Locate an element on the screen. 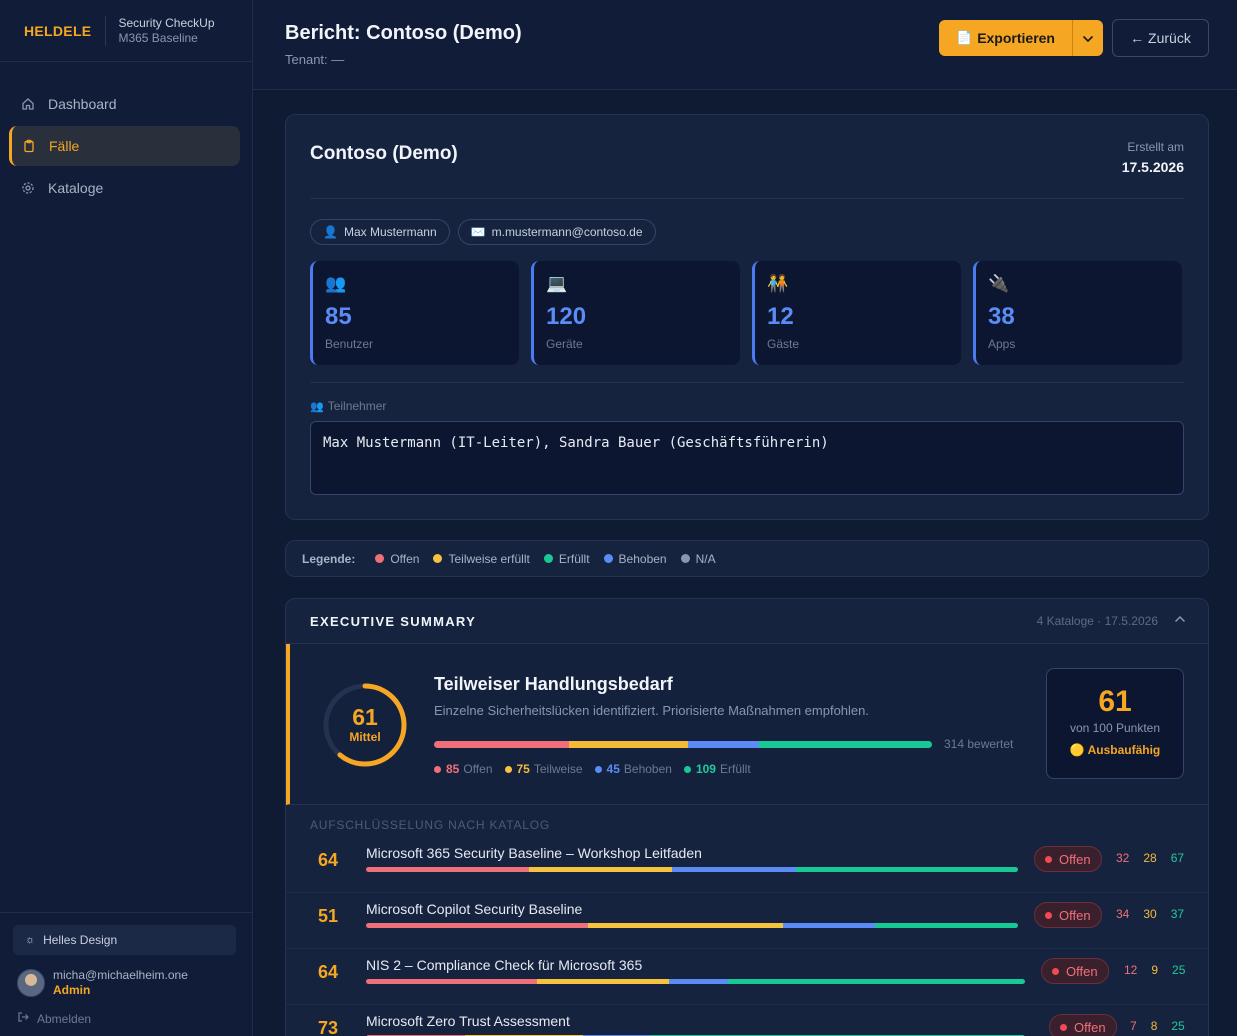 This screenshot has width=1237, height=1036. score-label: Mittel is located at coordinates (365, 737).